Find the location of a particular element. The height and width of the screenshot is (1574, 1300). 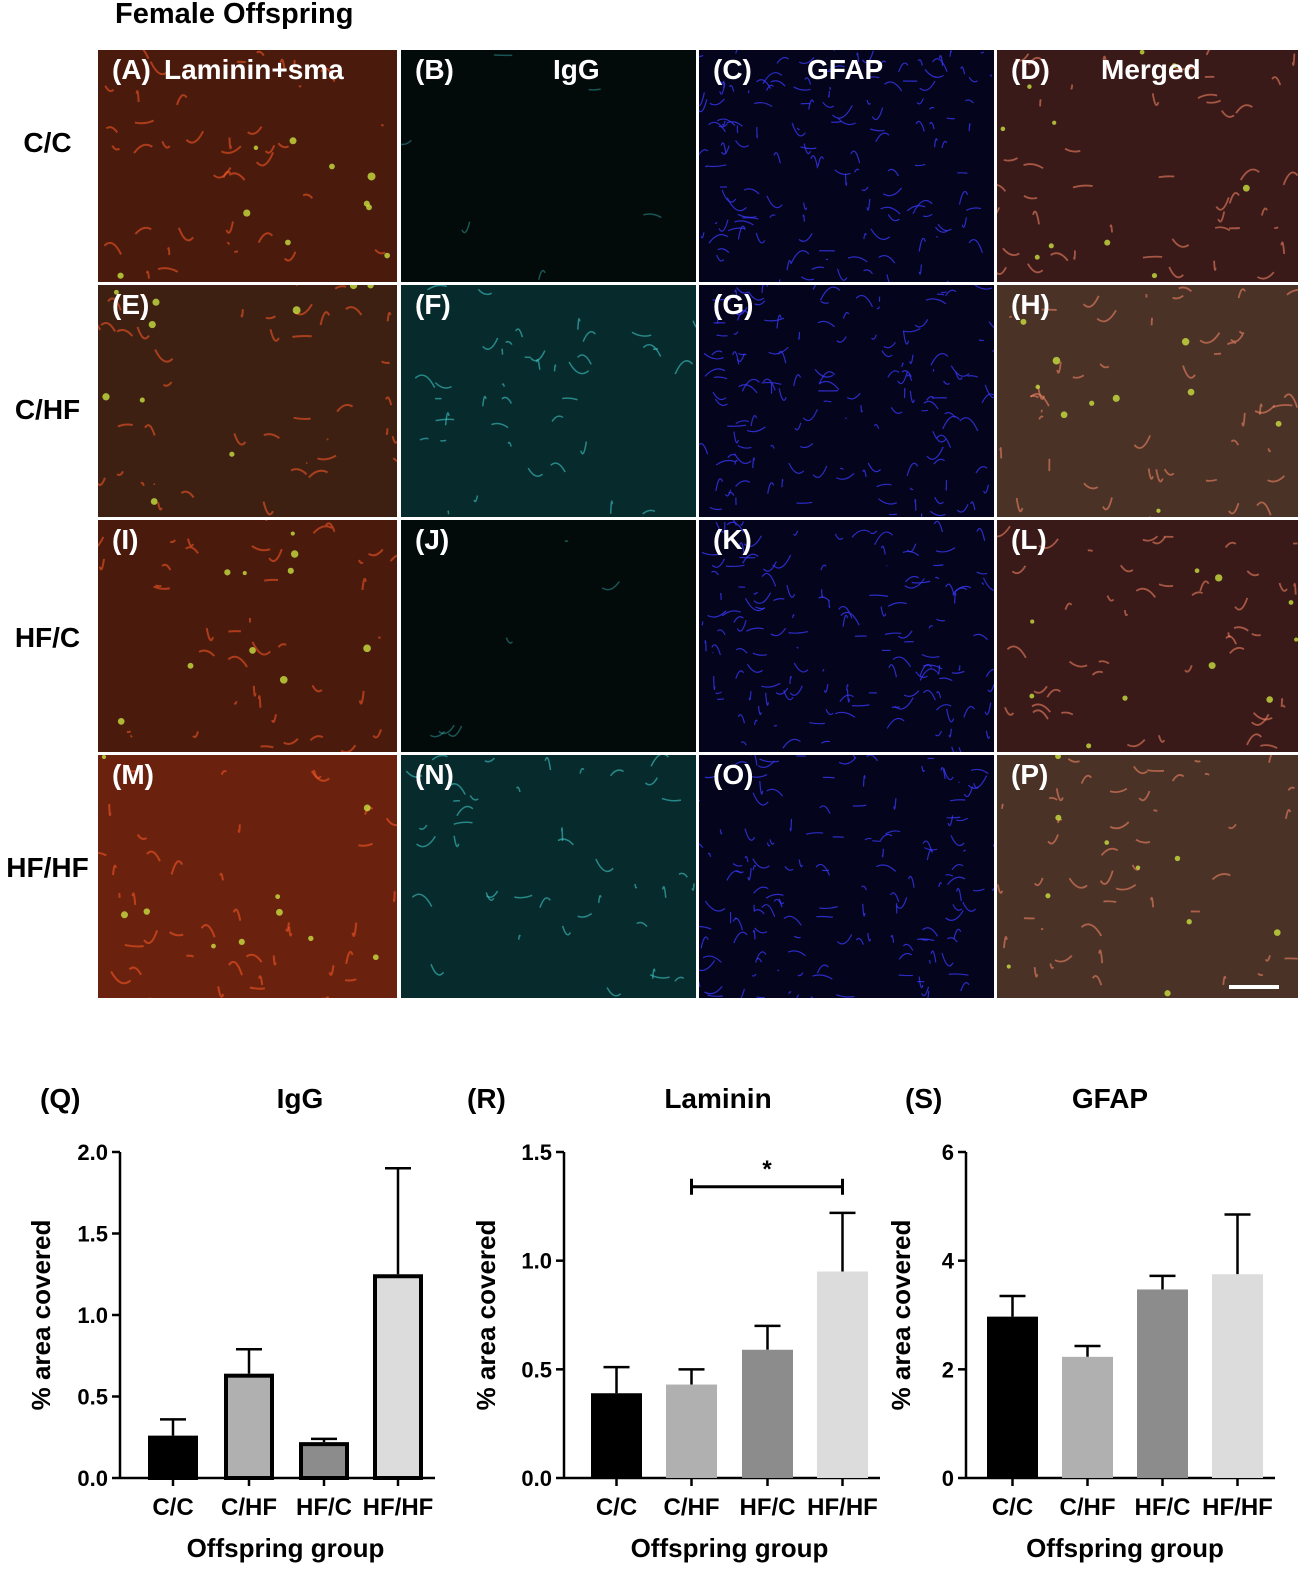

panel-label: (G) is located at coordinates (733, 304).